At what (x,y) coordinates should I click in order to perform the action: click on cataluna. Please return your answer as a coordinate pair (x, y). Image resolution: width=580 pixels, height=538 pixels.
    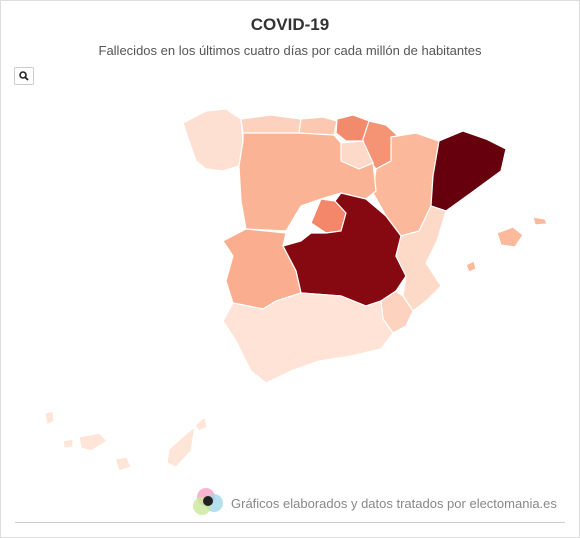
    Looking at the image, I should click on (468, 171).